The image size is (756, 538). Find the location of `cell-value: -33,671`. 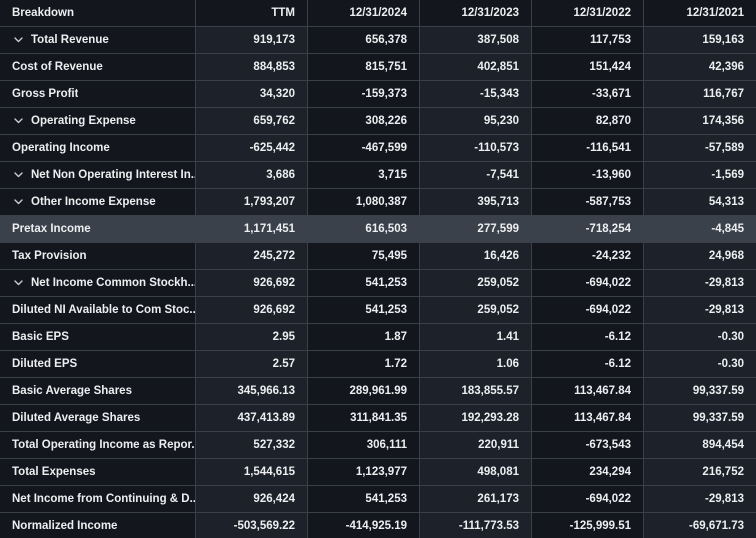

cell-value: -33,671 is located at coordinates (588, 94).